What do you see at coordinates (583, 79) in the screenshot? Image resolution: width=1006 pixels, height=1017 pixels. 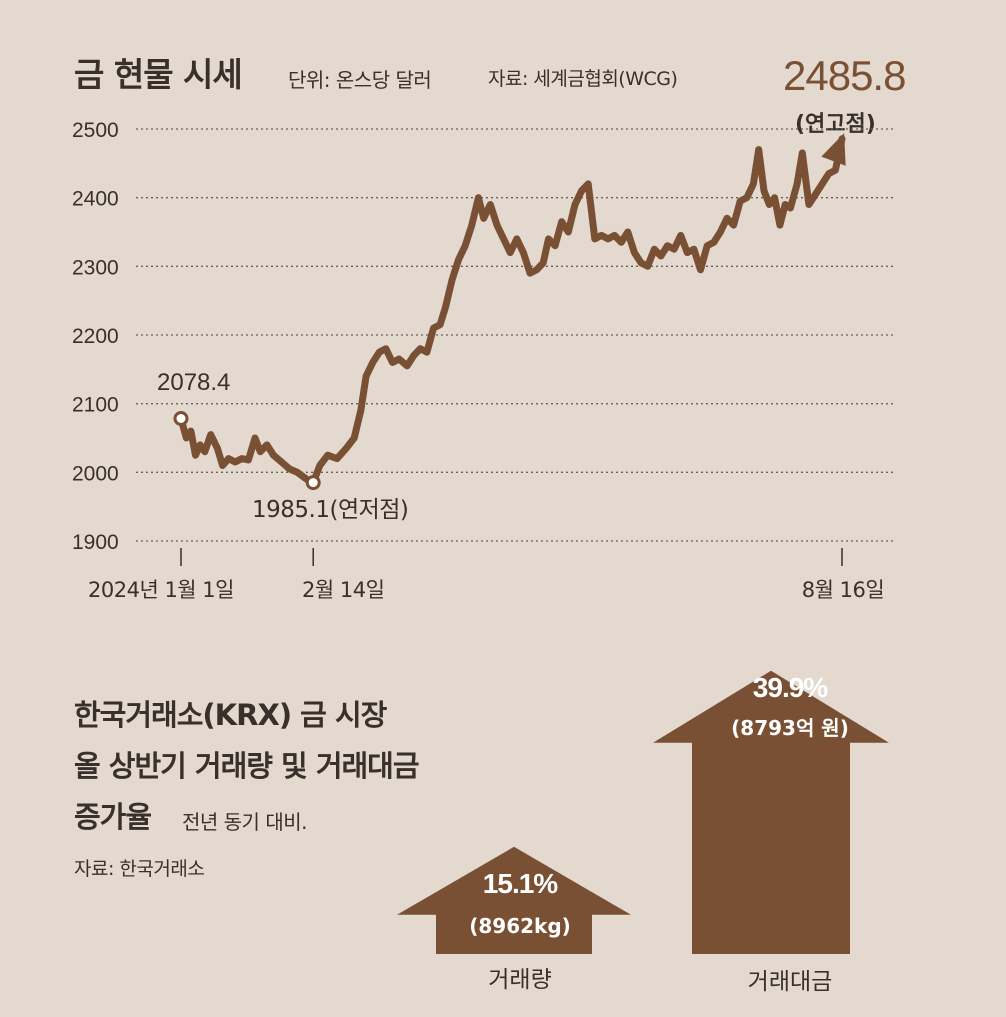 I see `source-label: 자료: 세계금협회(WCG)` at bounding box center [583, 79].